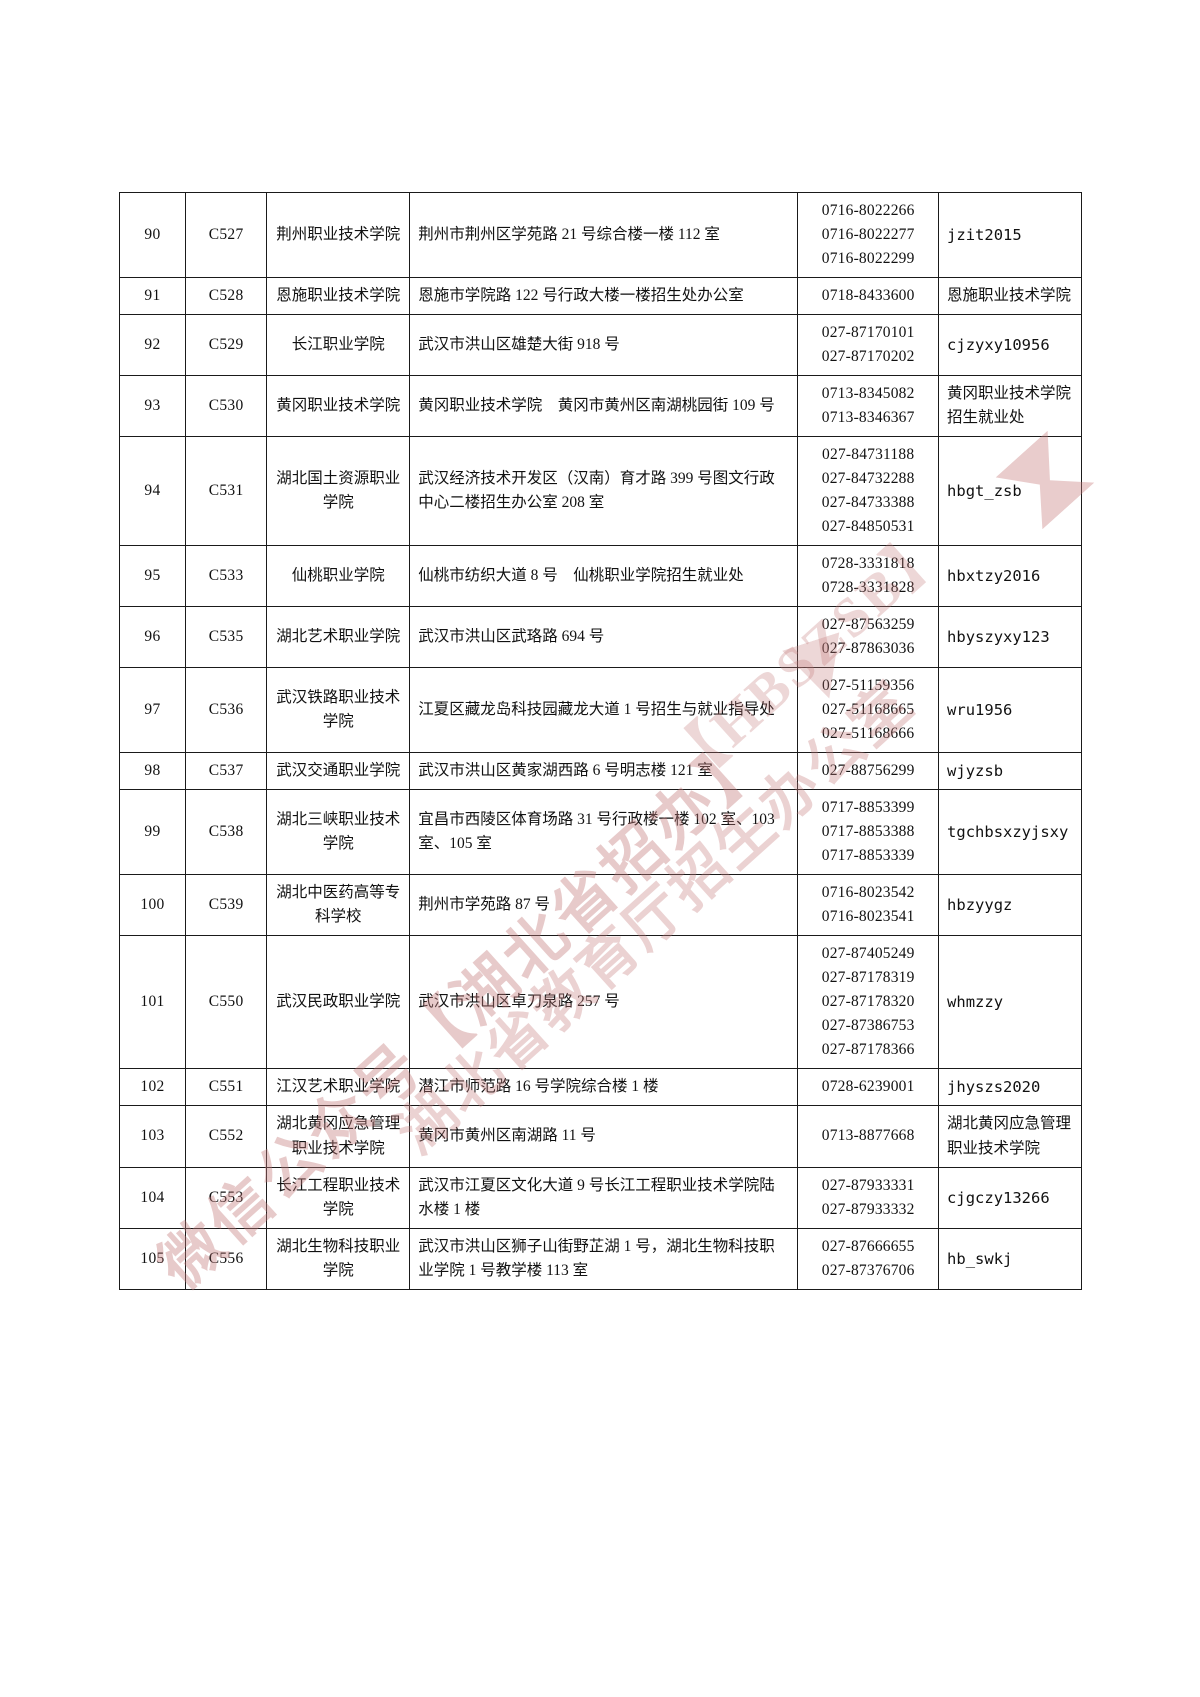 The image size is (1200, 1697). What do you see at coordinates (868, 905) in the screenshot?
I see `cell-telephone: 0716-8023542 0716-8023541` at bounding box center [868, 905].